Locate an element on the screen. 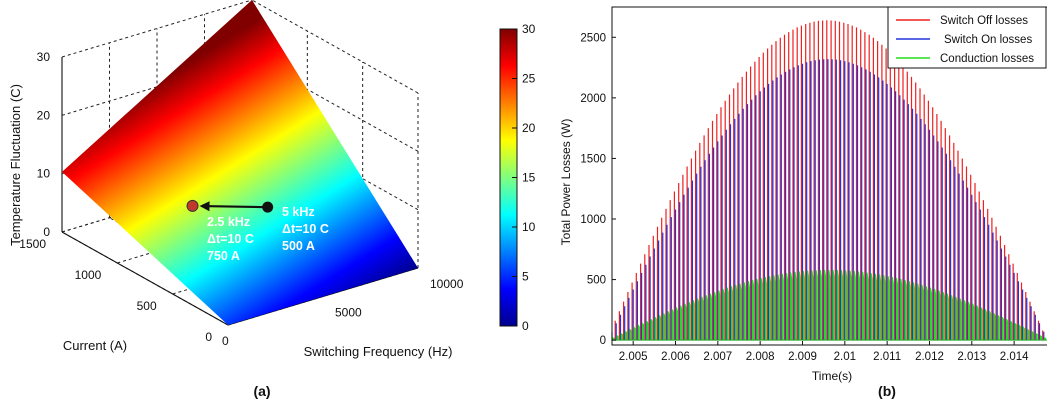  colorbar-ticks: 0 5 10 15 20 25 30 is located at coordinates (524, 177).